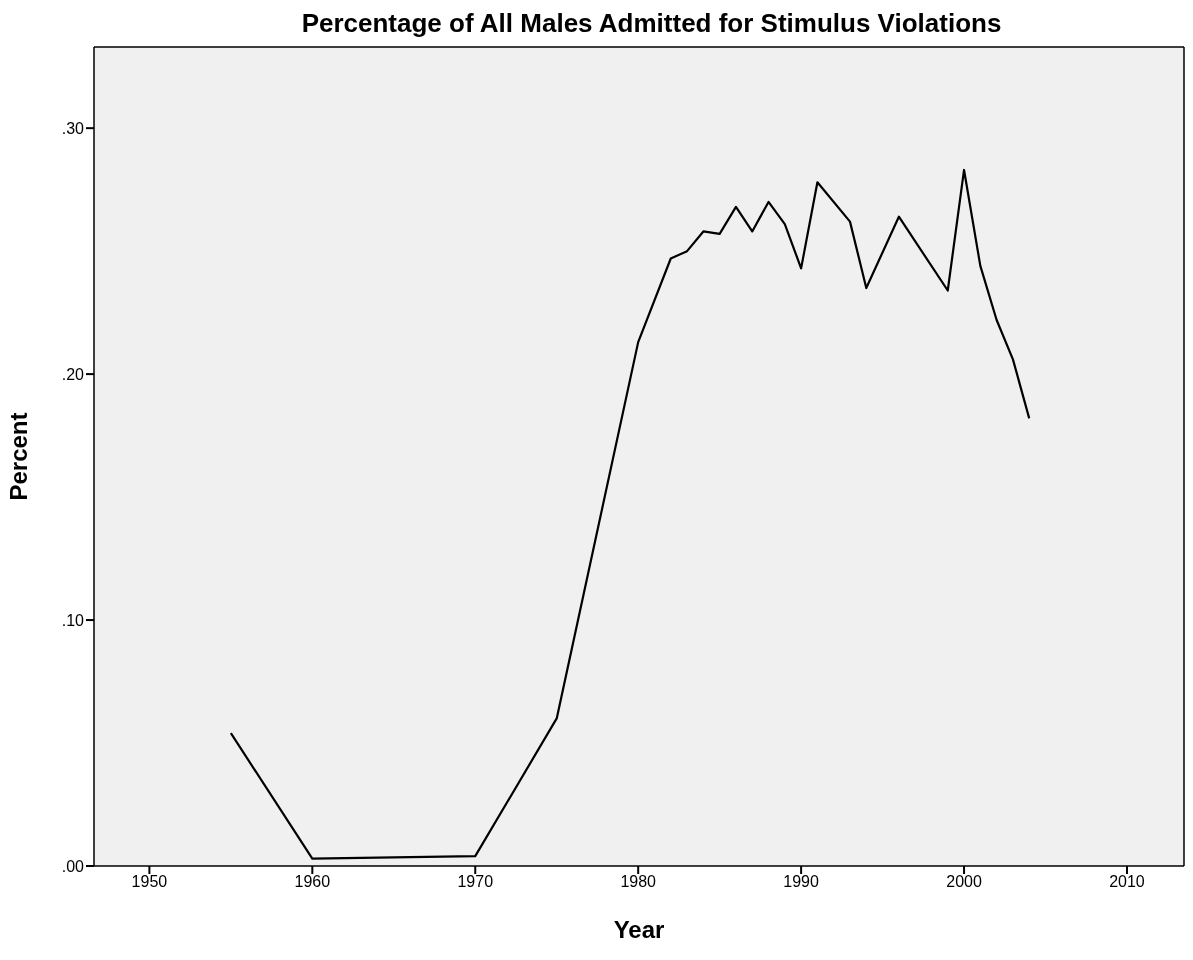 The width and height of the screenshot is (1193, 960). What do you see at coordinates (73, 374) in the screenshot?
I see `y-tick-label: .20` at bounding box center [73, 374].